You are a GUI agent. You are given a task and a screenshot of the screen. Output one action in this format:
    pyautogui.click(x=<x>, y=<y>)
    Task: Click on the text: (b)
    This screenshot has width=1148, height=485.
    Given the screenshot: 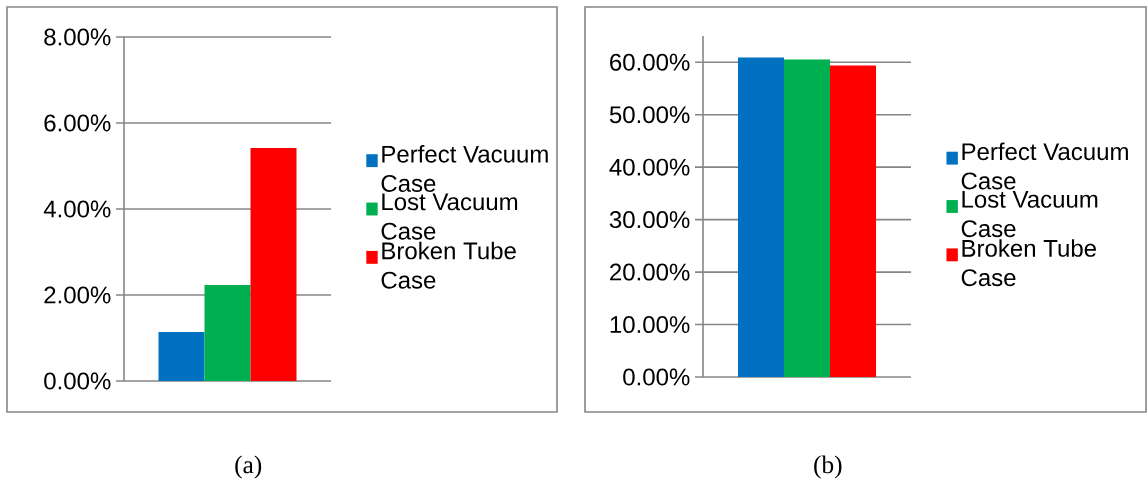 What is the action you would take?
    pyautogui.click(x=828, y=467)
    